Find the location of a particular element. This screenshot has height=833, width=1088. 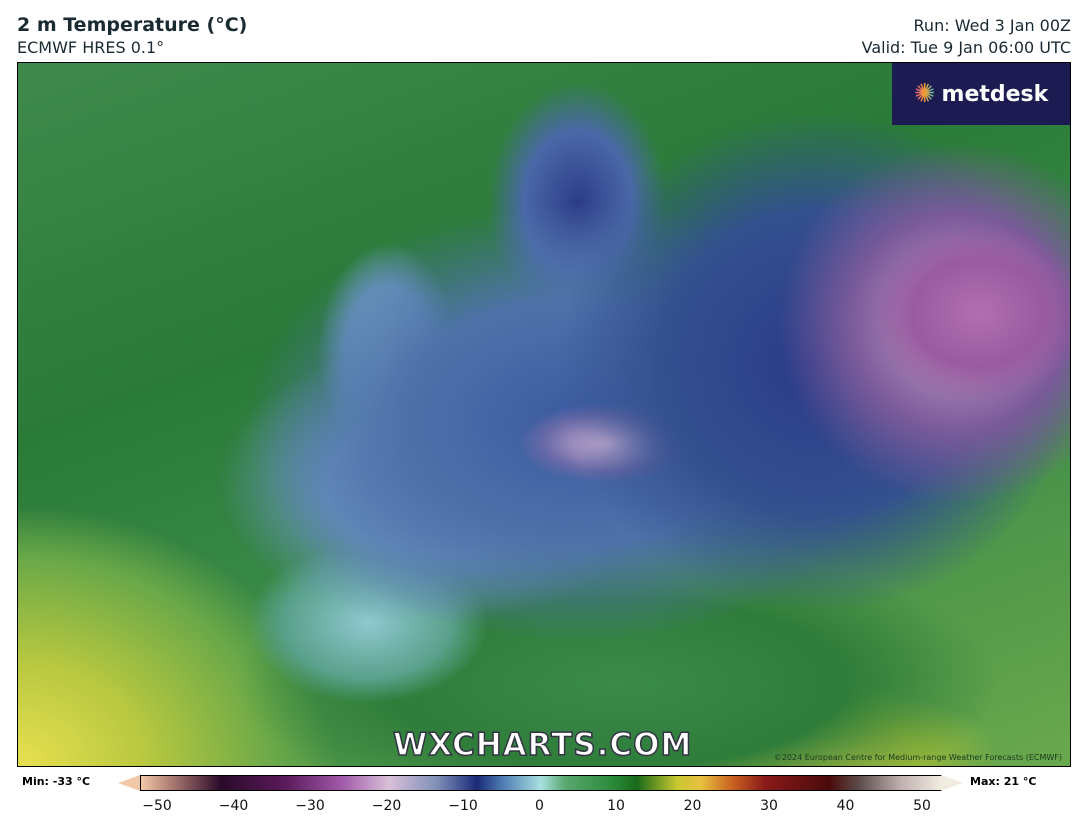

colorbar is located at coordinates (541, 783).